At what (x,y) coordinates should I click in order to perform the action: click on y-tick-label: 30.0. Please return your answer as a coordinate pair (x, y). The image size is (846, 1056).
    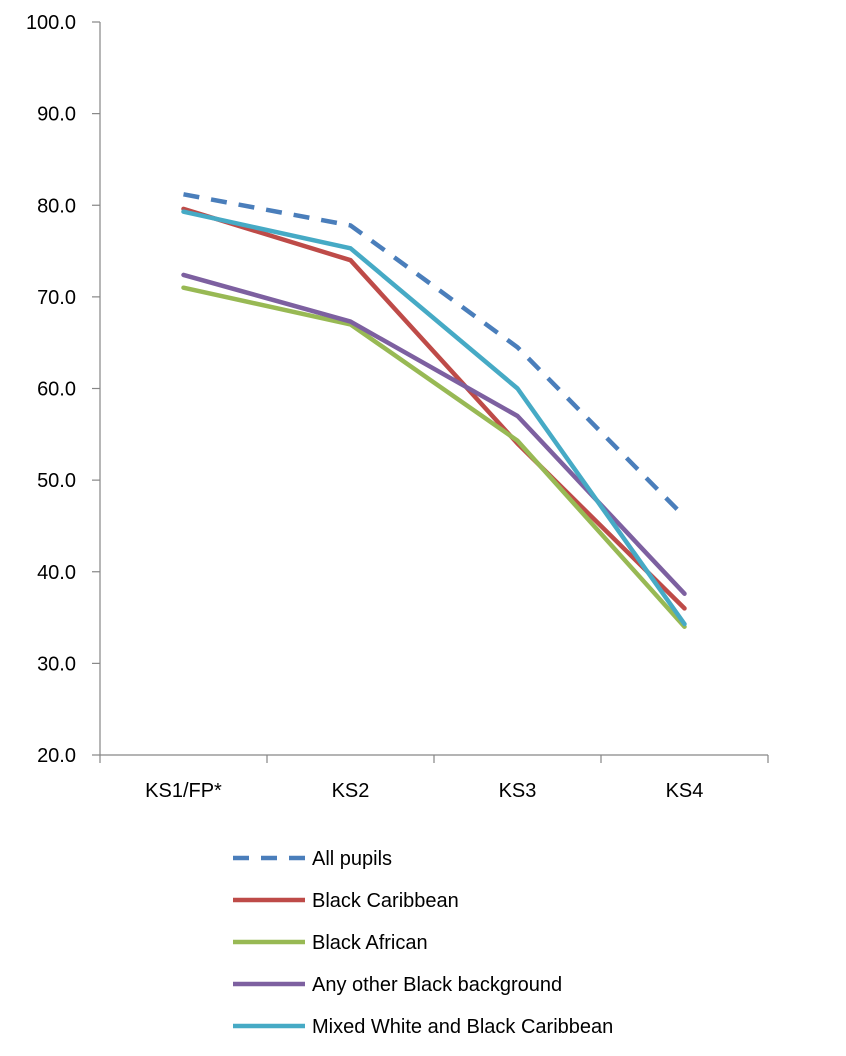
    Looking at the image, I should click on (56, 664).